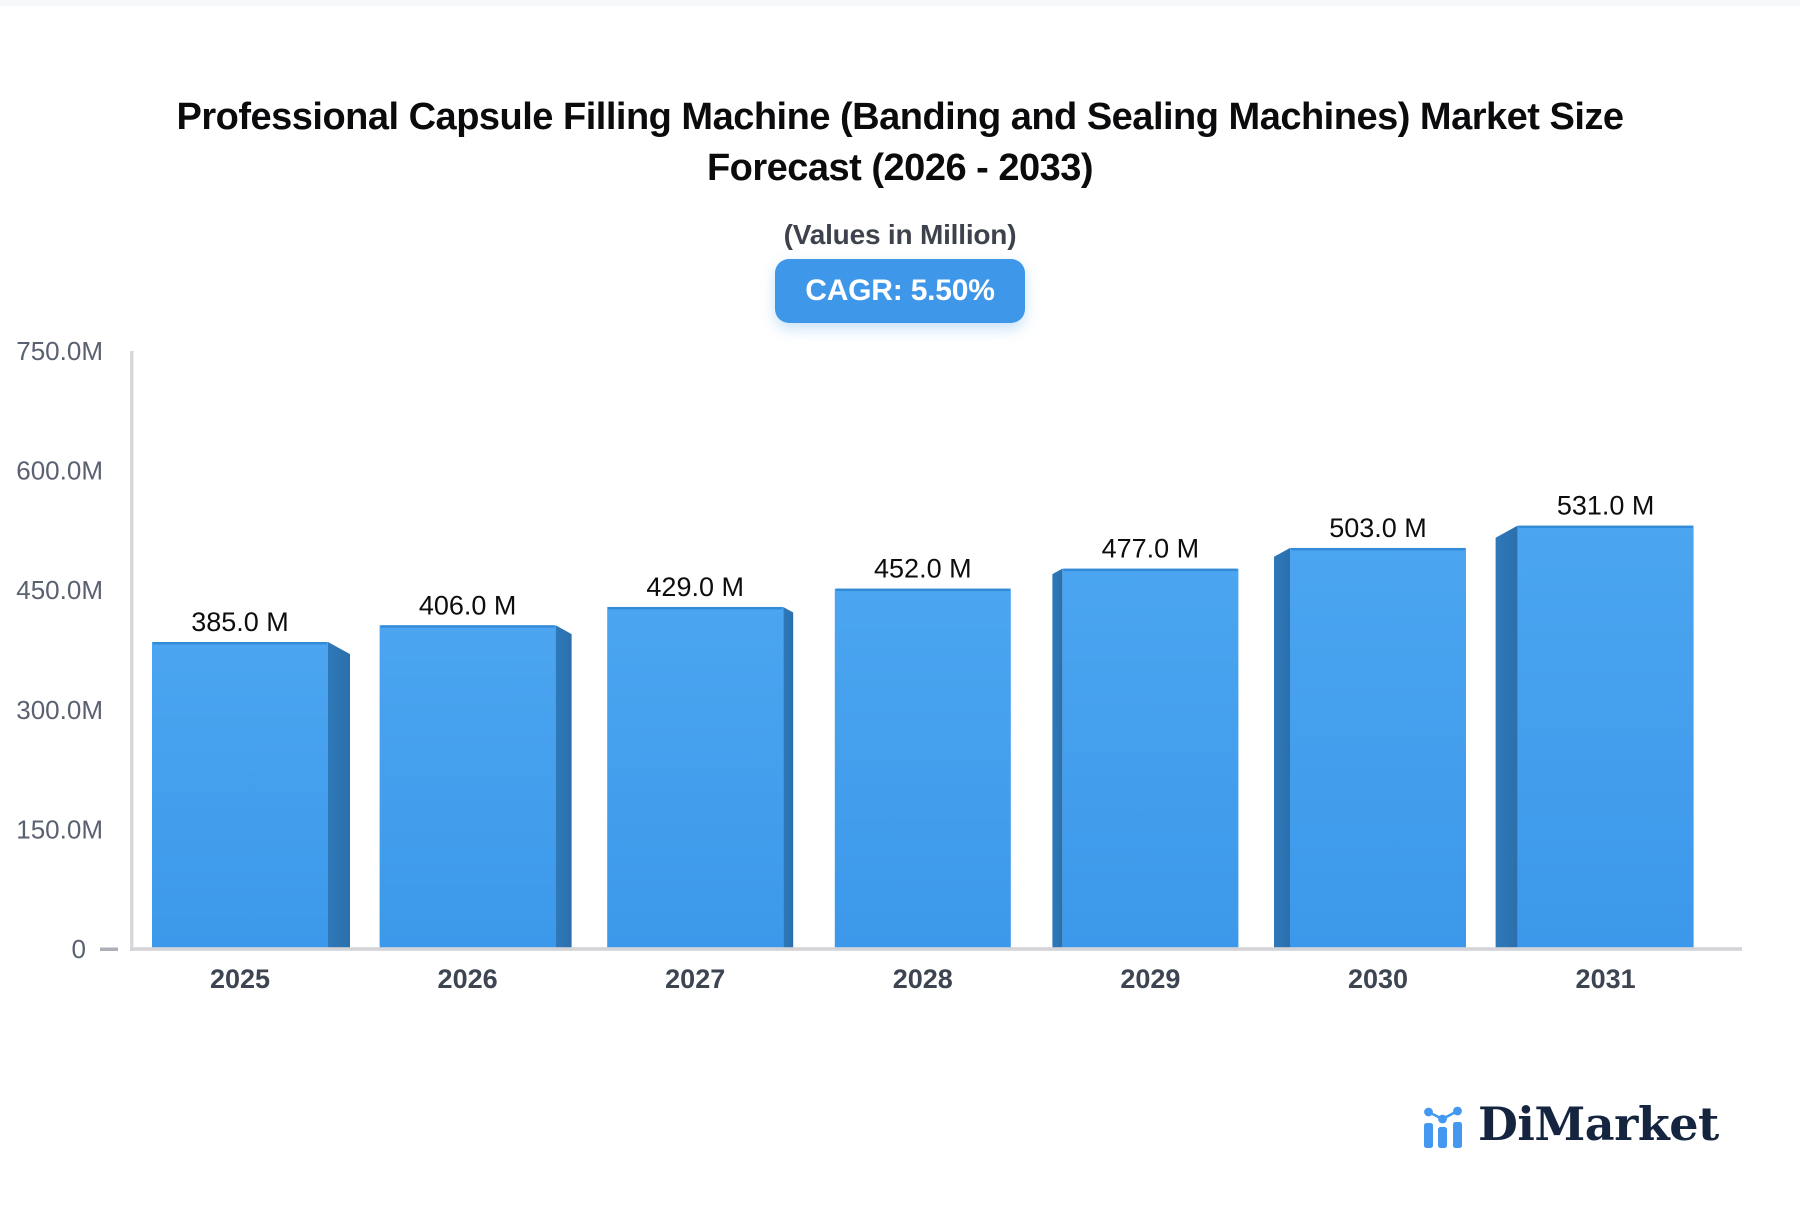 The width and height of the screenshot is (1800, 1212). I want to click on y-axis-line, so click(132, 651).